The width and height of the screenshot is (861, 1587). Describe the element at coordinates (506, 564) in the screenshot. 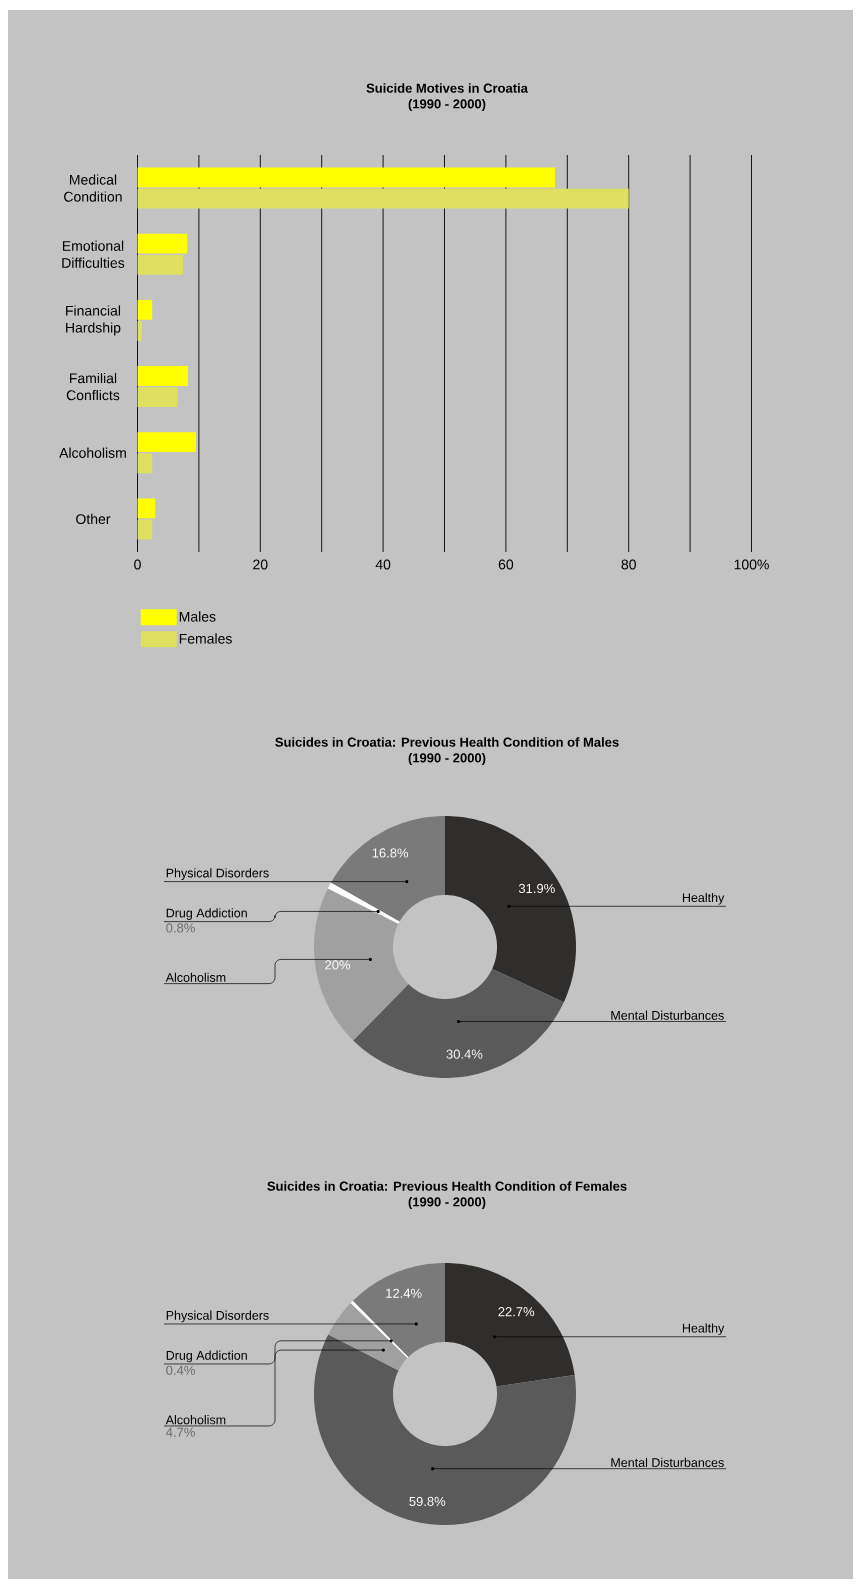

I see `x-tick-label: 60` at that location.